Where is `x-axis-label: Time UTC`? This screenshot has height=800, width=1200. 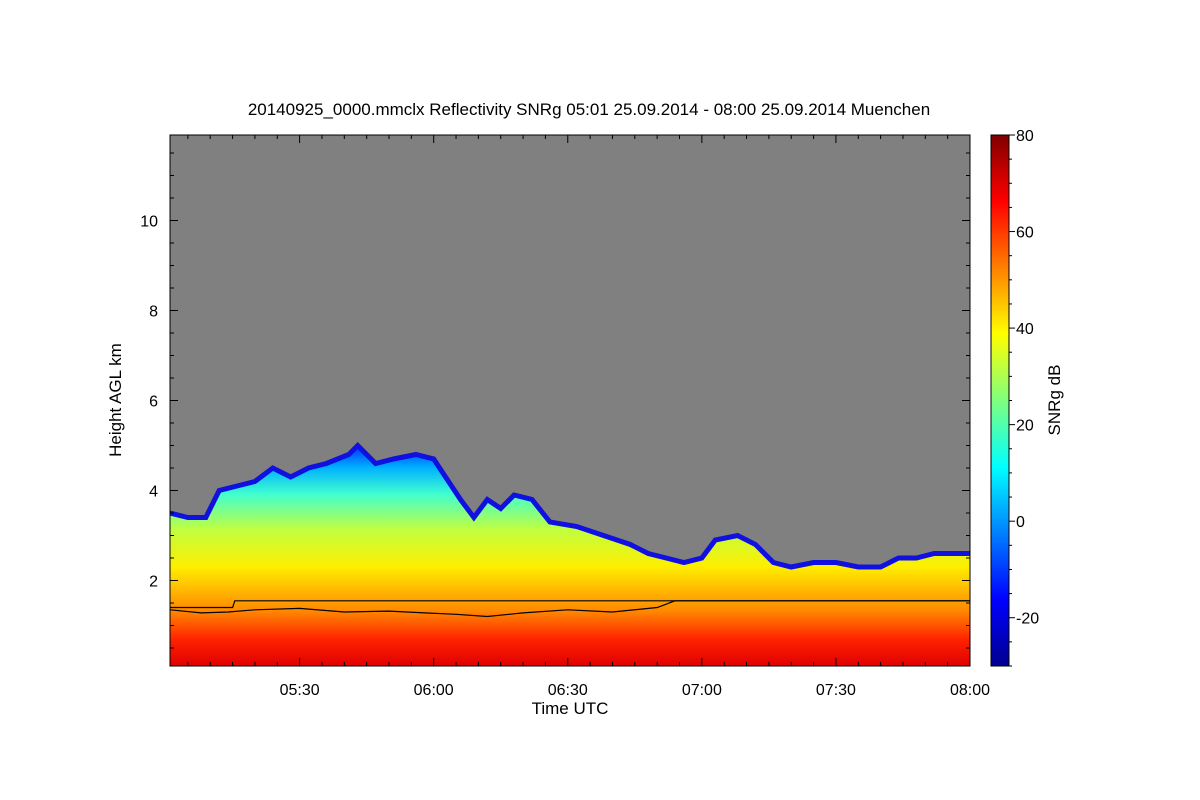 x-axis-label: Time UTC is located at coordinates (570, 708).